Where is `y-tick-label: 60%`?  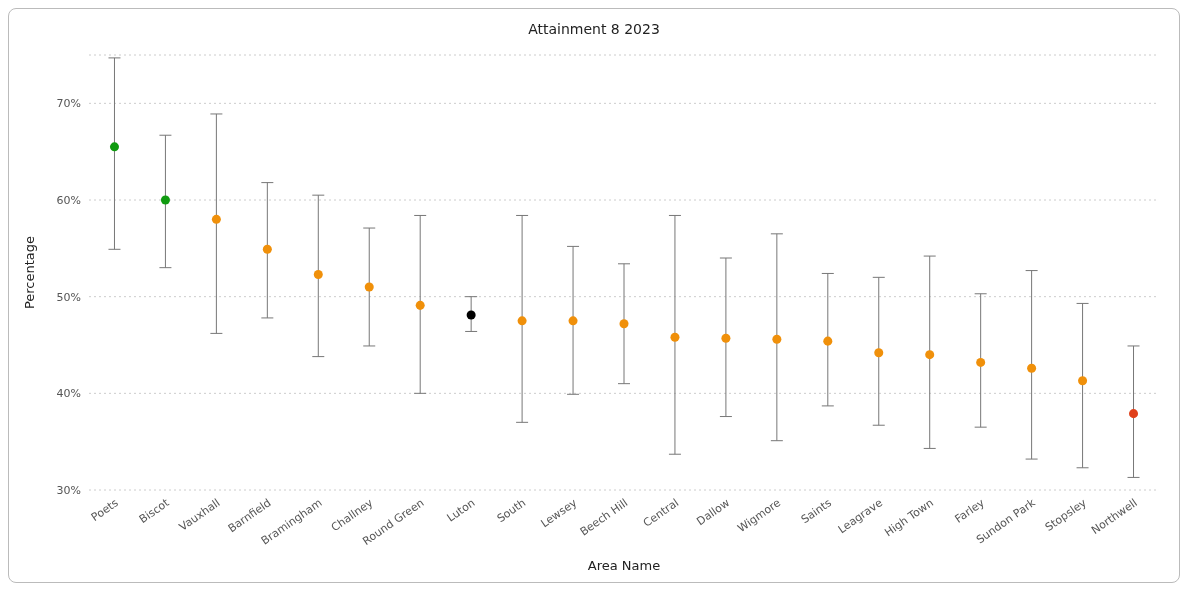 y-tick-label: 60% is located at coordinates (68, 200).